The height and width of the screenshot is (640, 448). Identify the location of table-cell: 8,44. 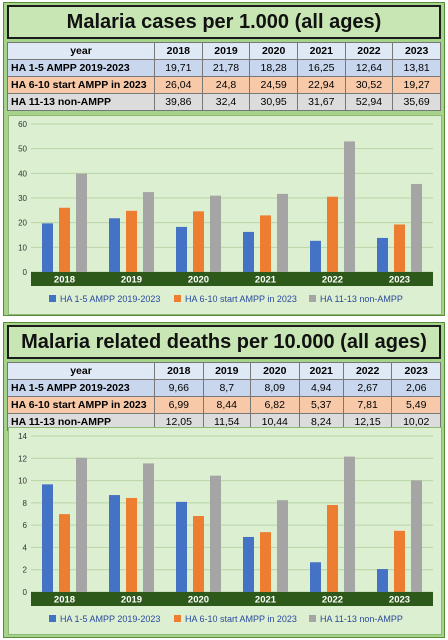
(226, 405).